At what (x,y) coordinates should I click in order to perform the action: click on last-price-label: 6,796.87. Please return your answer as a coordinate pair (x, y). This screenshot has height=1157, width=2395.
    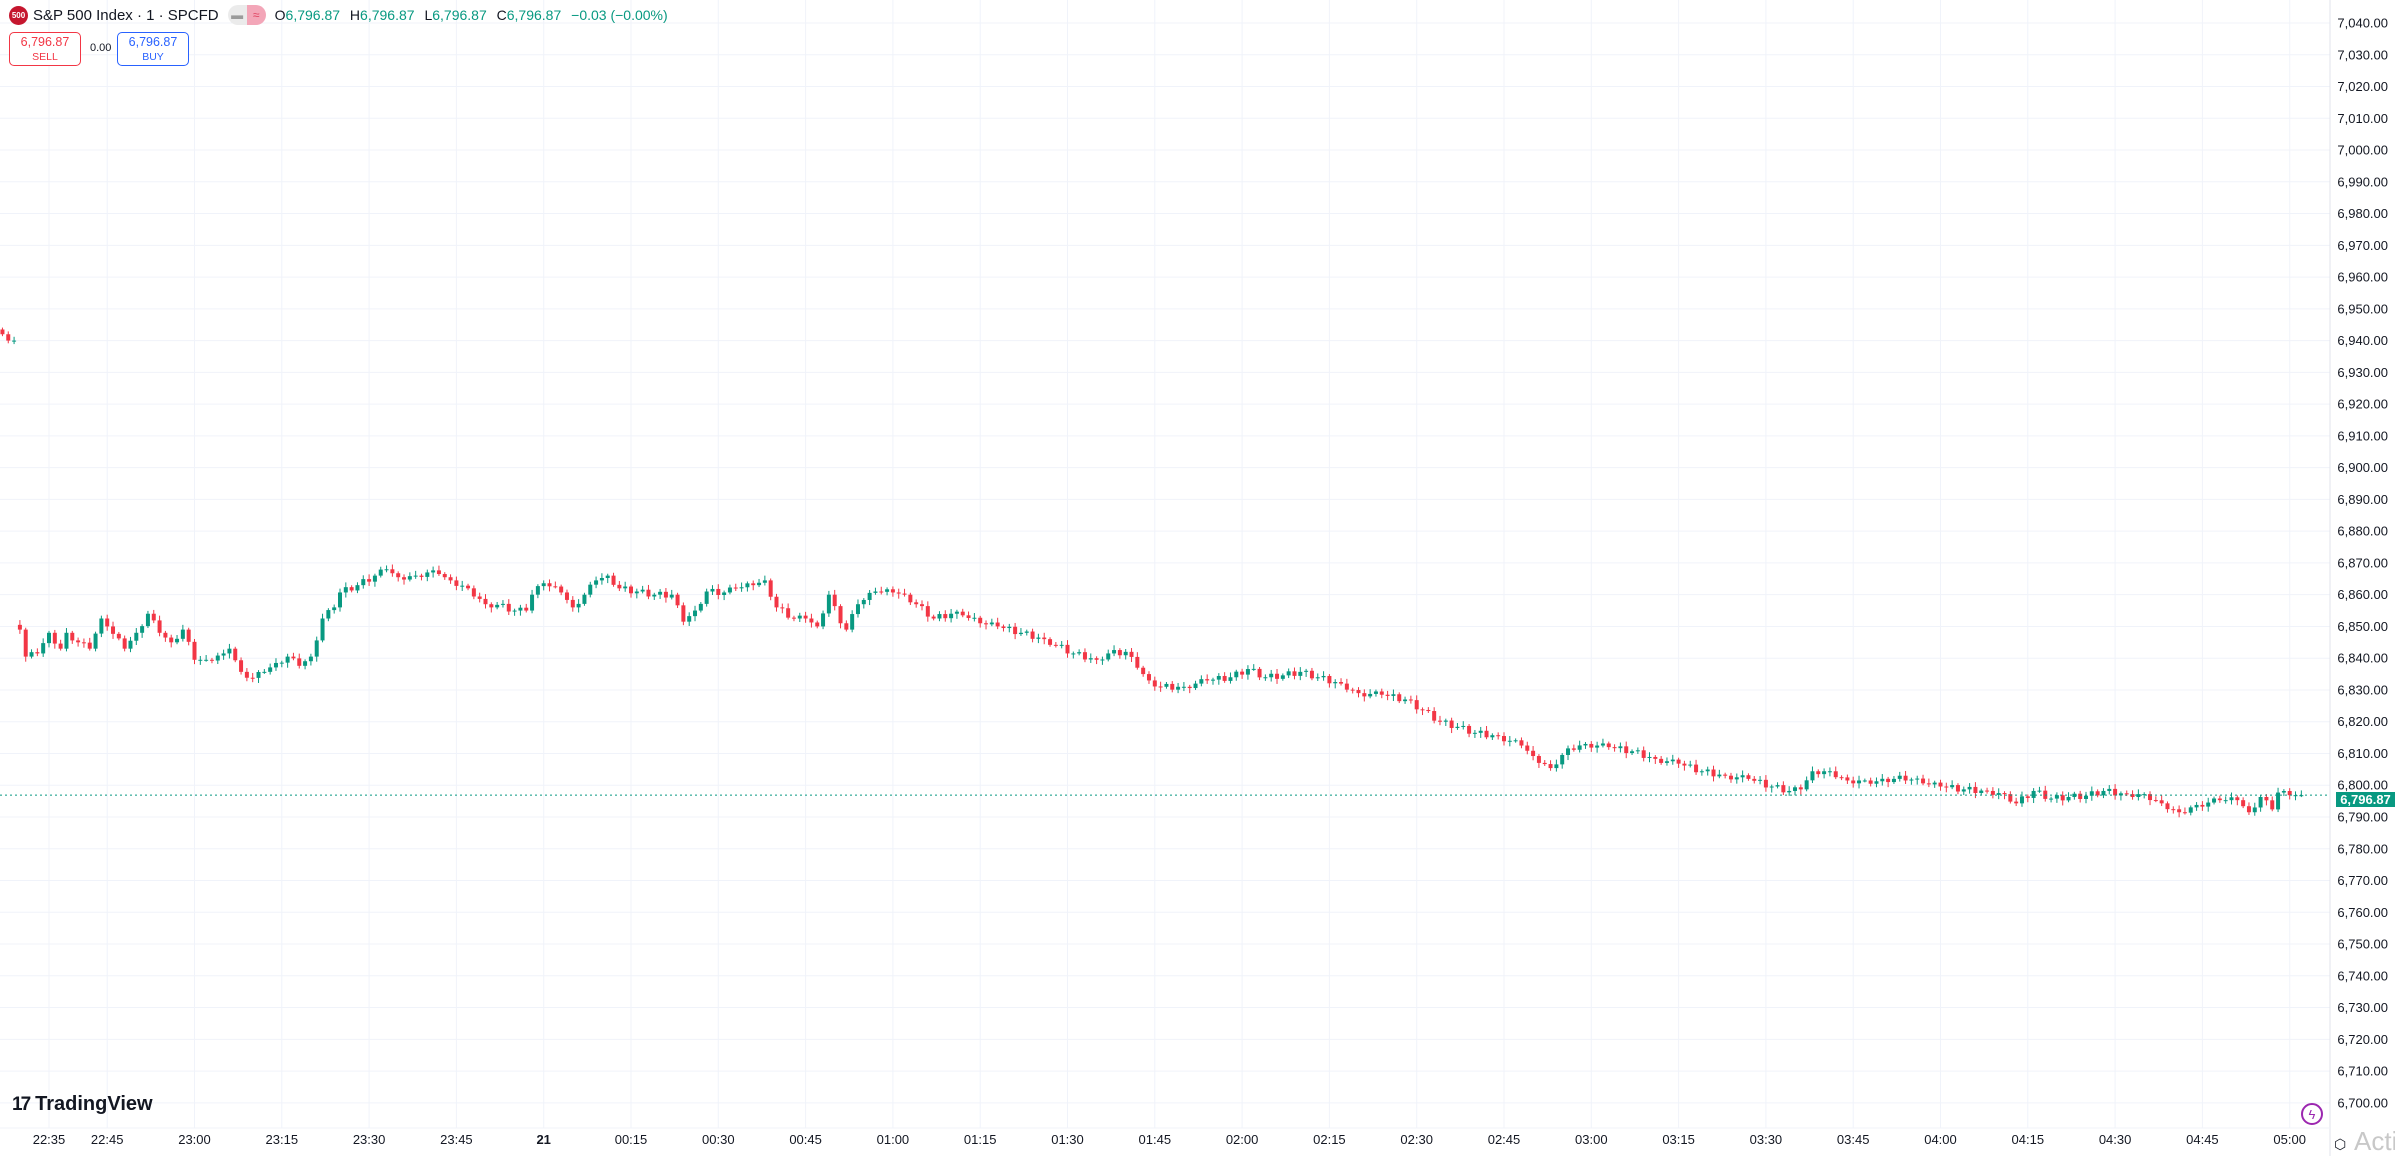
    Looking at the image, I should click on (2365, 799).